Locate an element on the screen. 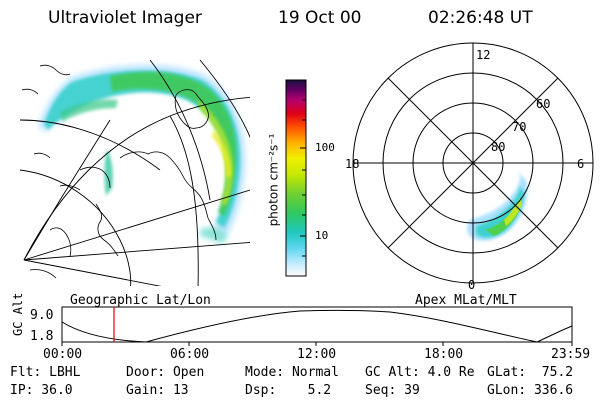 The image size is (600, 400). color-bar is located at coordinates (296, 178).